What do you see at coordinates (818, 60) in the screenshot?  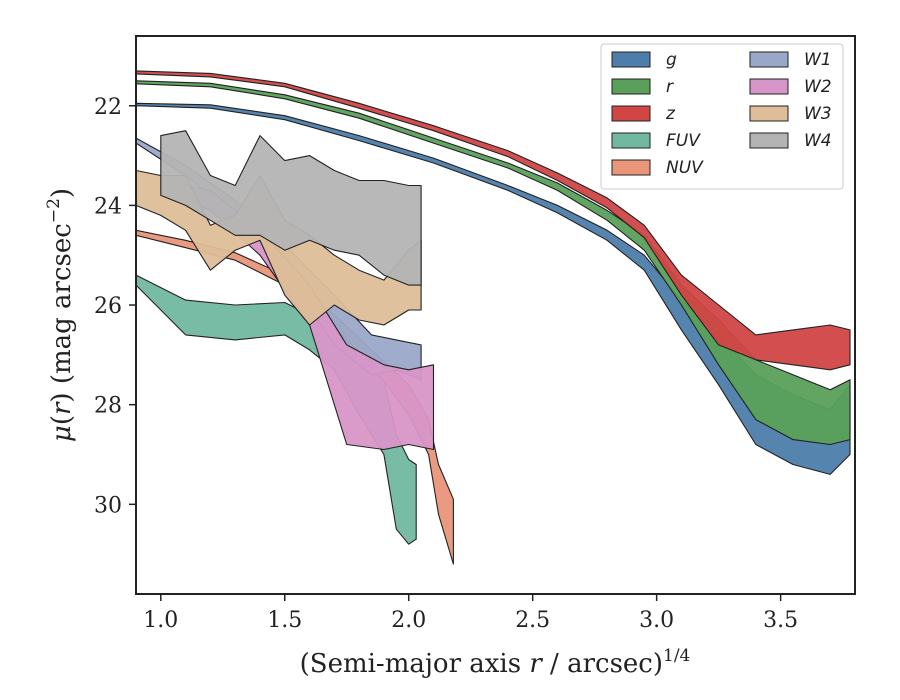 I see `legend-label-w1: W1` at bounding box center [818, 60].